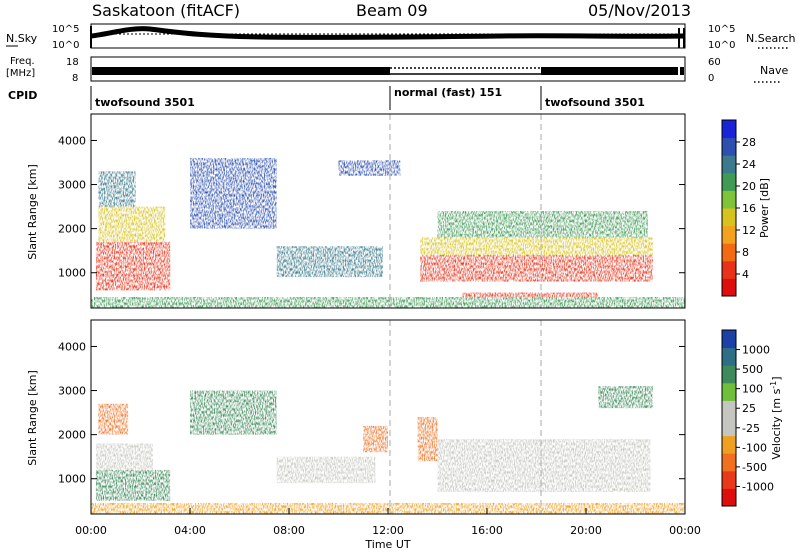  I want to click on colorbar-tick-label: 12, so click(749, 230).